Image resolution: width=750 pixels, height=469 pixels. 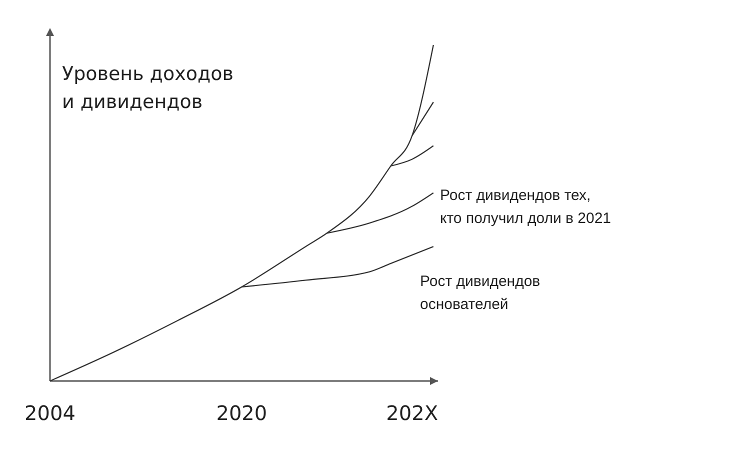 What do you see at coordinates (50, 413) in the screenshot?
I see `x-tick-label: 2004` at bounding box center [50, 413].